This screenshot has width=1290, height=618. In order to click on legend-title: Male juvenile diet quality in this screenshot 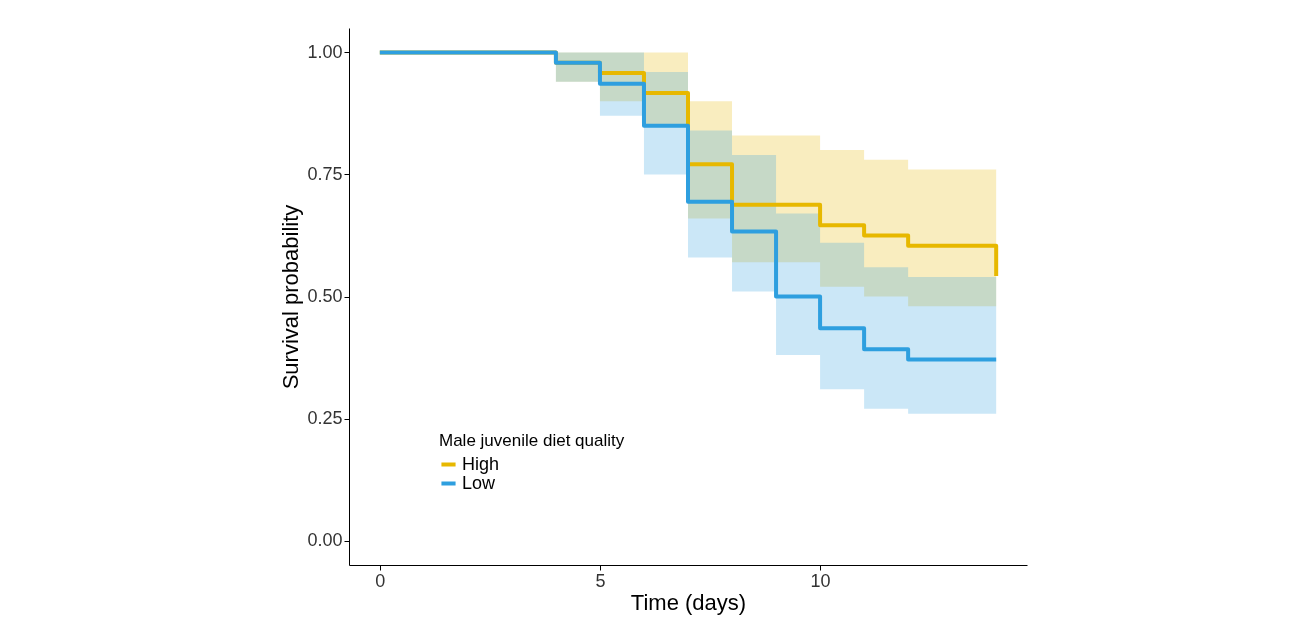, I will do `click(532, 440)`.